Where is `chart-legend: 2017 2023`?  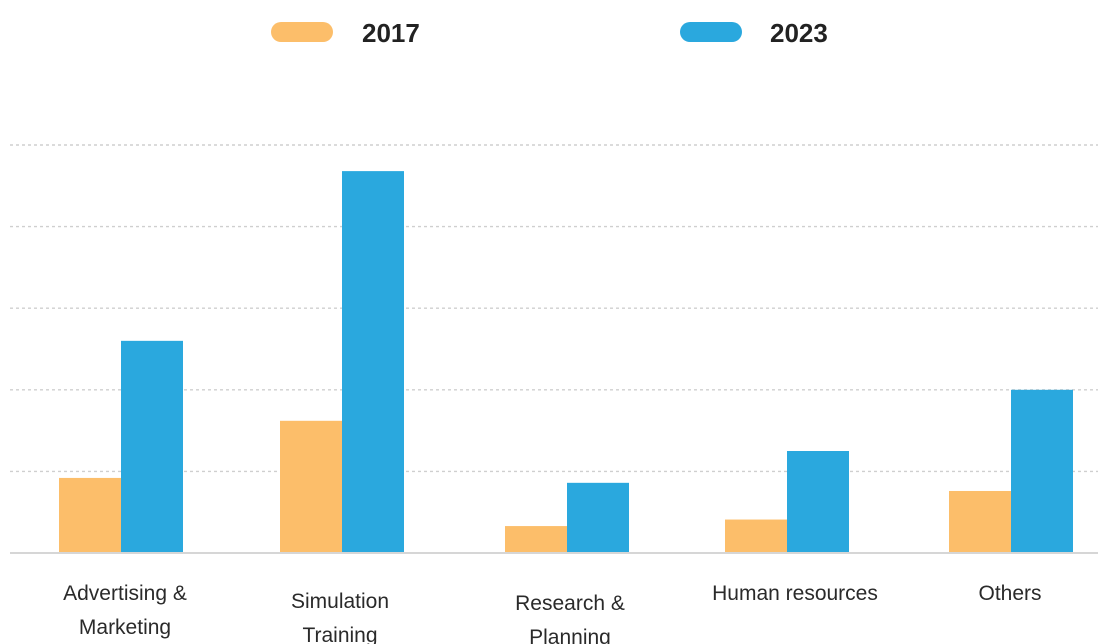
chart-legend: 2017 2023 is located at coordinates (549, 33).